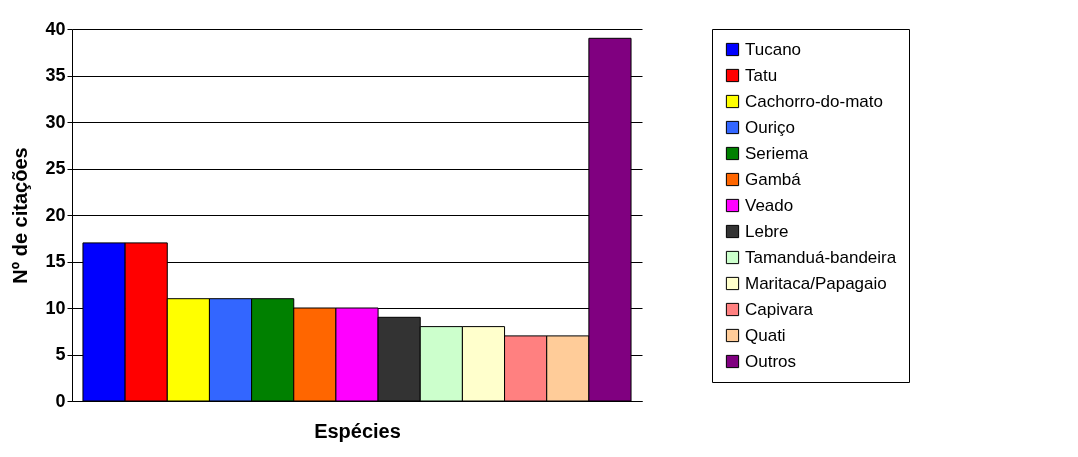  What do you see at coordinates (769, 205) in the screenshot?
I see `legend-label: Veado` at bounding box center [769, 205].